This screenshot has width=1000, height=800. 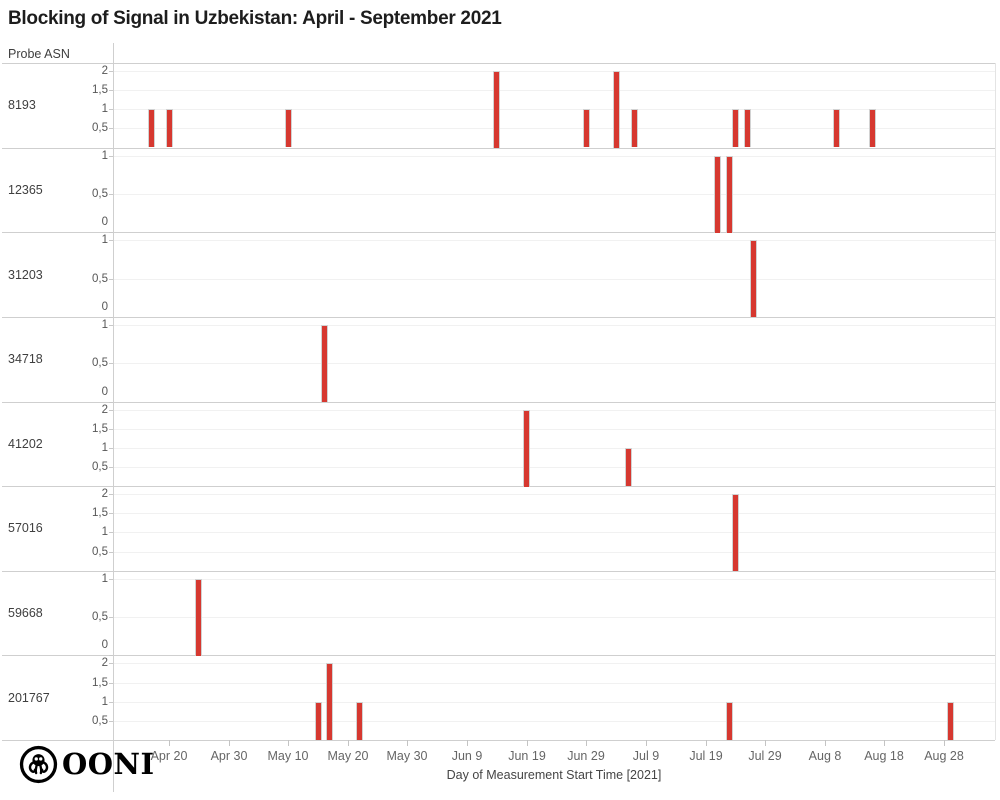 What do you see at coordinates (884, 756) in the screenshot?
I see `x-tick-label: Aug 18` at bounding box center [884, 756].